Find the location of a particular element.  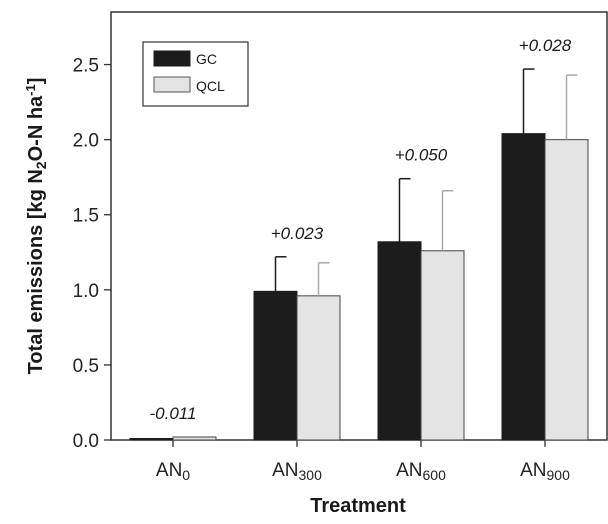

y-axis-title: Total emissions [kg N2O-N ha-1] is located at coordinates (36, 226).